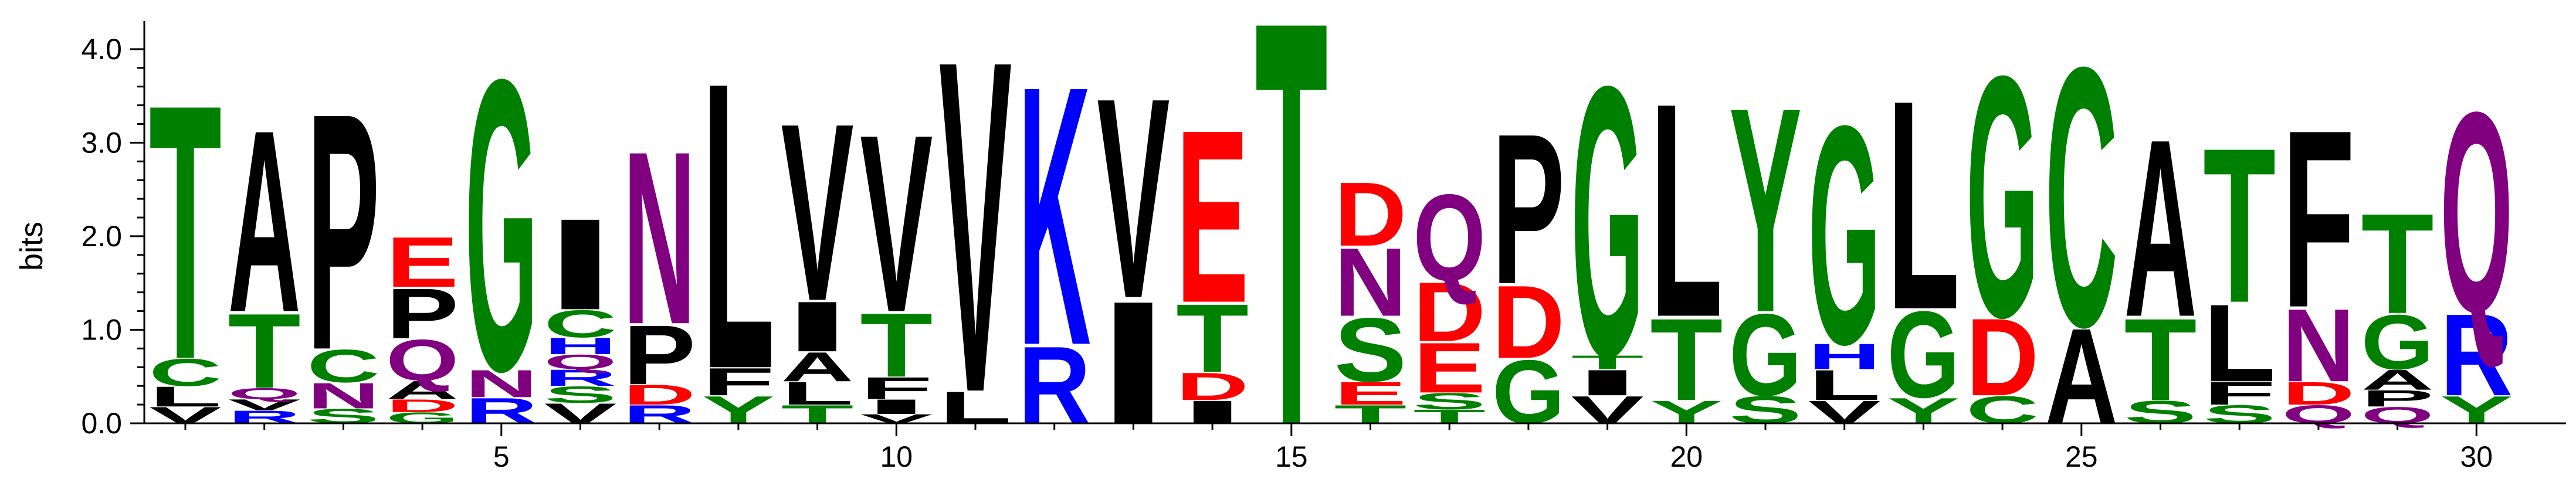 This screenshot has height=479, width=2576. What do you see at coordinates (102, 424) in the screenshot?
I see `y-tick-label: 0.0` at bounding box center [102, 424].